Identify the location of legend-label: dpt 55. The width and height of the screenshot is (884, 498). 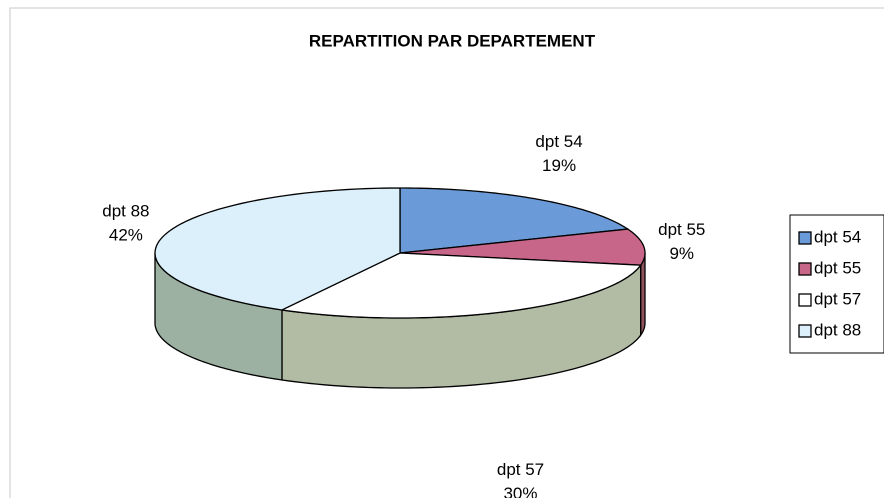
(837, 267).